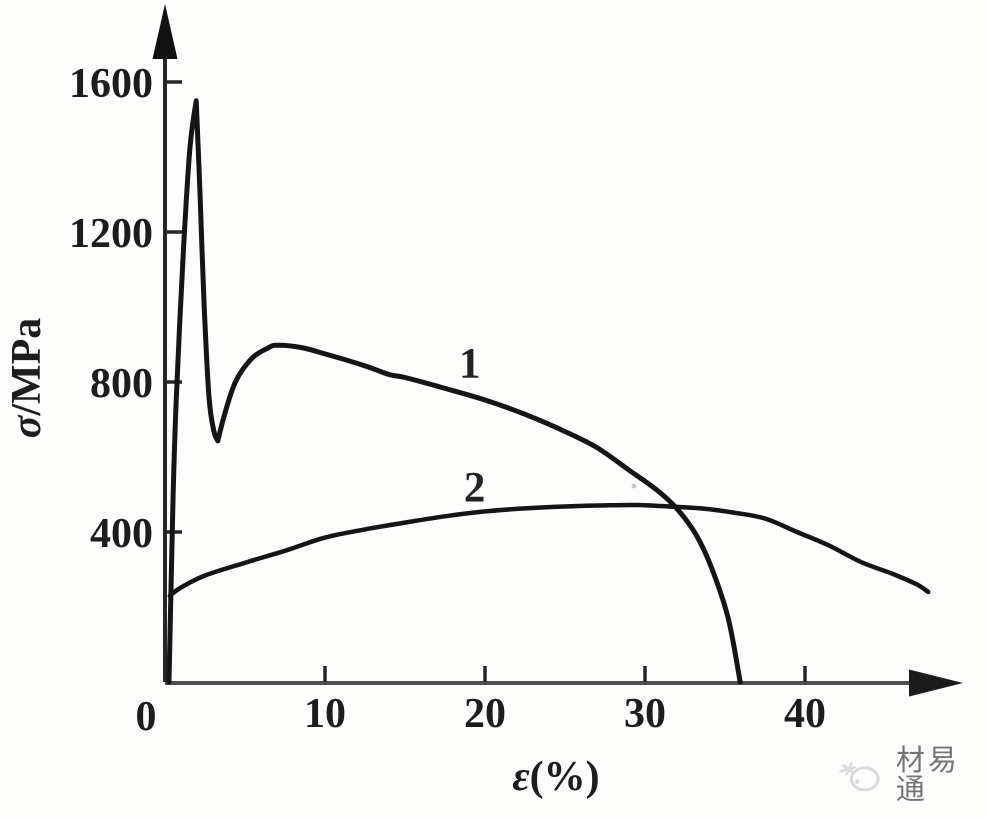 The height and width of the screenshot is (818, 988). Describe the element at coordinates (936, 683) in the screenshot. I see `x-axis-arrow-icon` at that location.